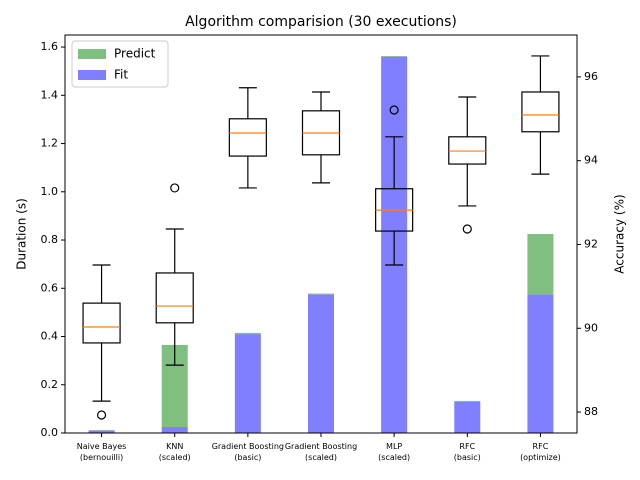 This screenshot has width=640, height=480. What do you see at coordinates (321, 452) in the screenshot?
I see `x-tick-label: Gradient Boosting (scaled)` at bounding box center [321, 452].